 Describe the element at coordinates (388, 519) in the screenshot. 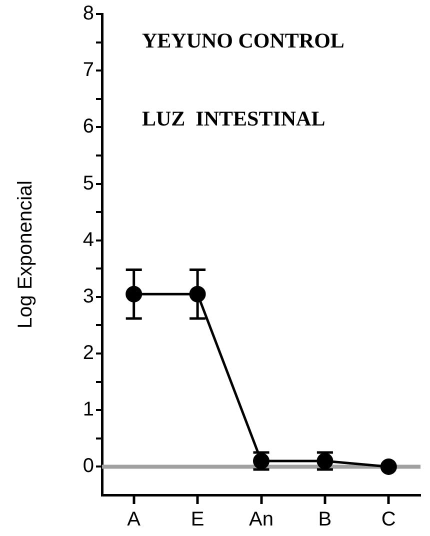

I see `x-tick-label: C` at that location.